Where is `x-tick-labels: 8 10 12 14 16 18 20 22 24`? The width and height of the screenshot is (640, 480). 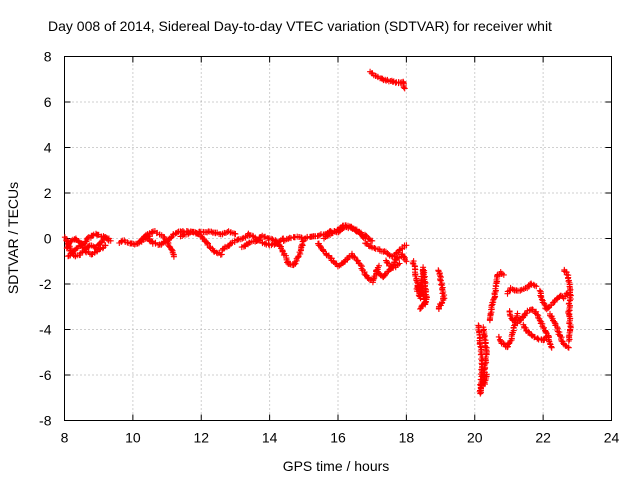
x-tick-labels: 8 10 12 14 16 18 20 22 24 is located at coordinates (340, 438).